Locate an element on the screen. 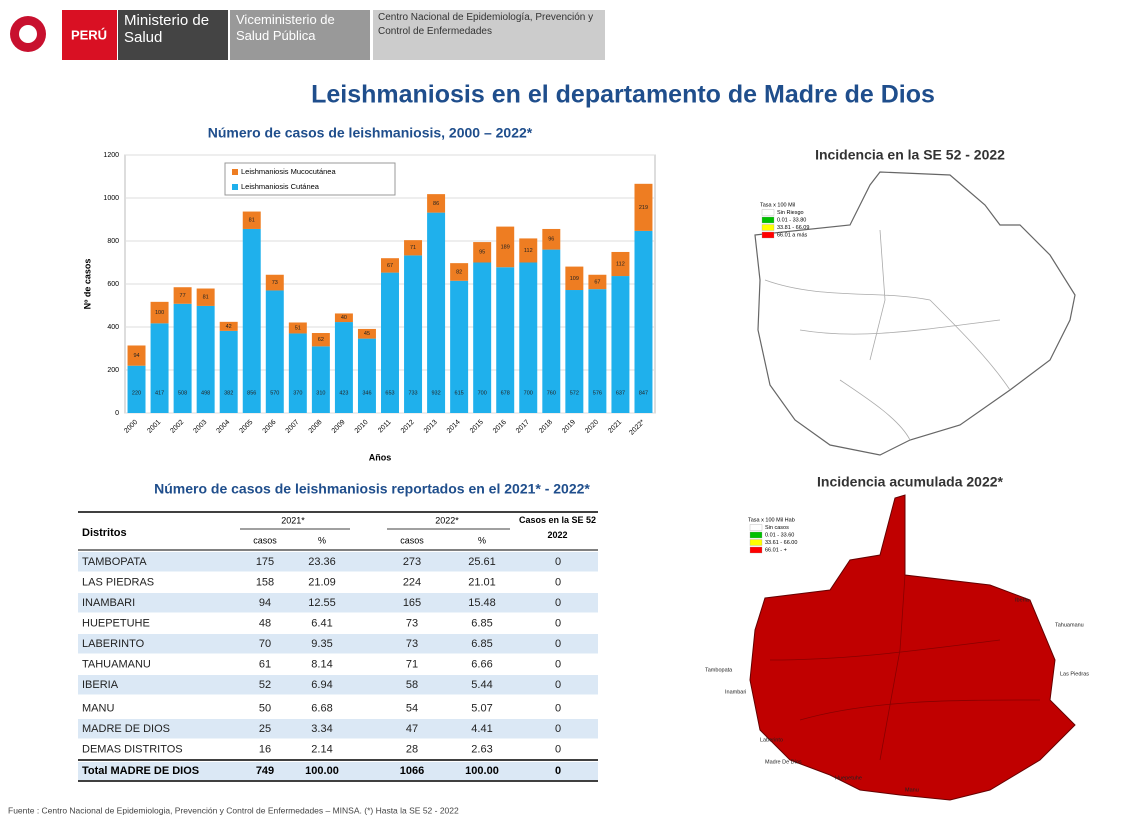 The height and width of the screenshot is (820, 1129). map-legend-label: Tasa x 100 Mil is located at coordinates (777, 205).